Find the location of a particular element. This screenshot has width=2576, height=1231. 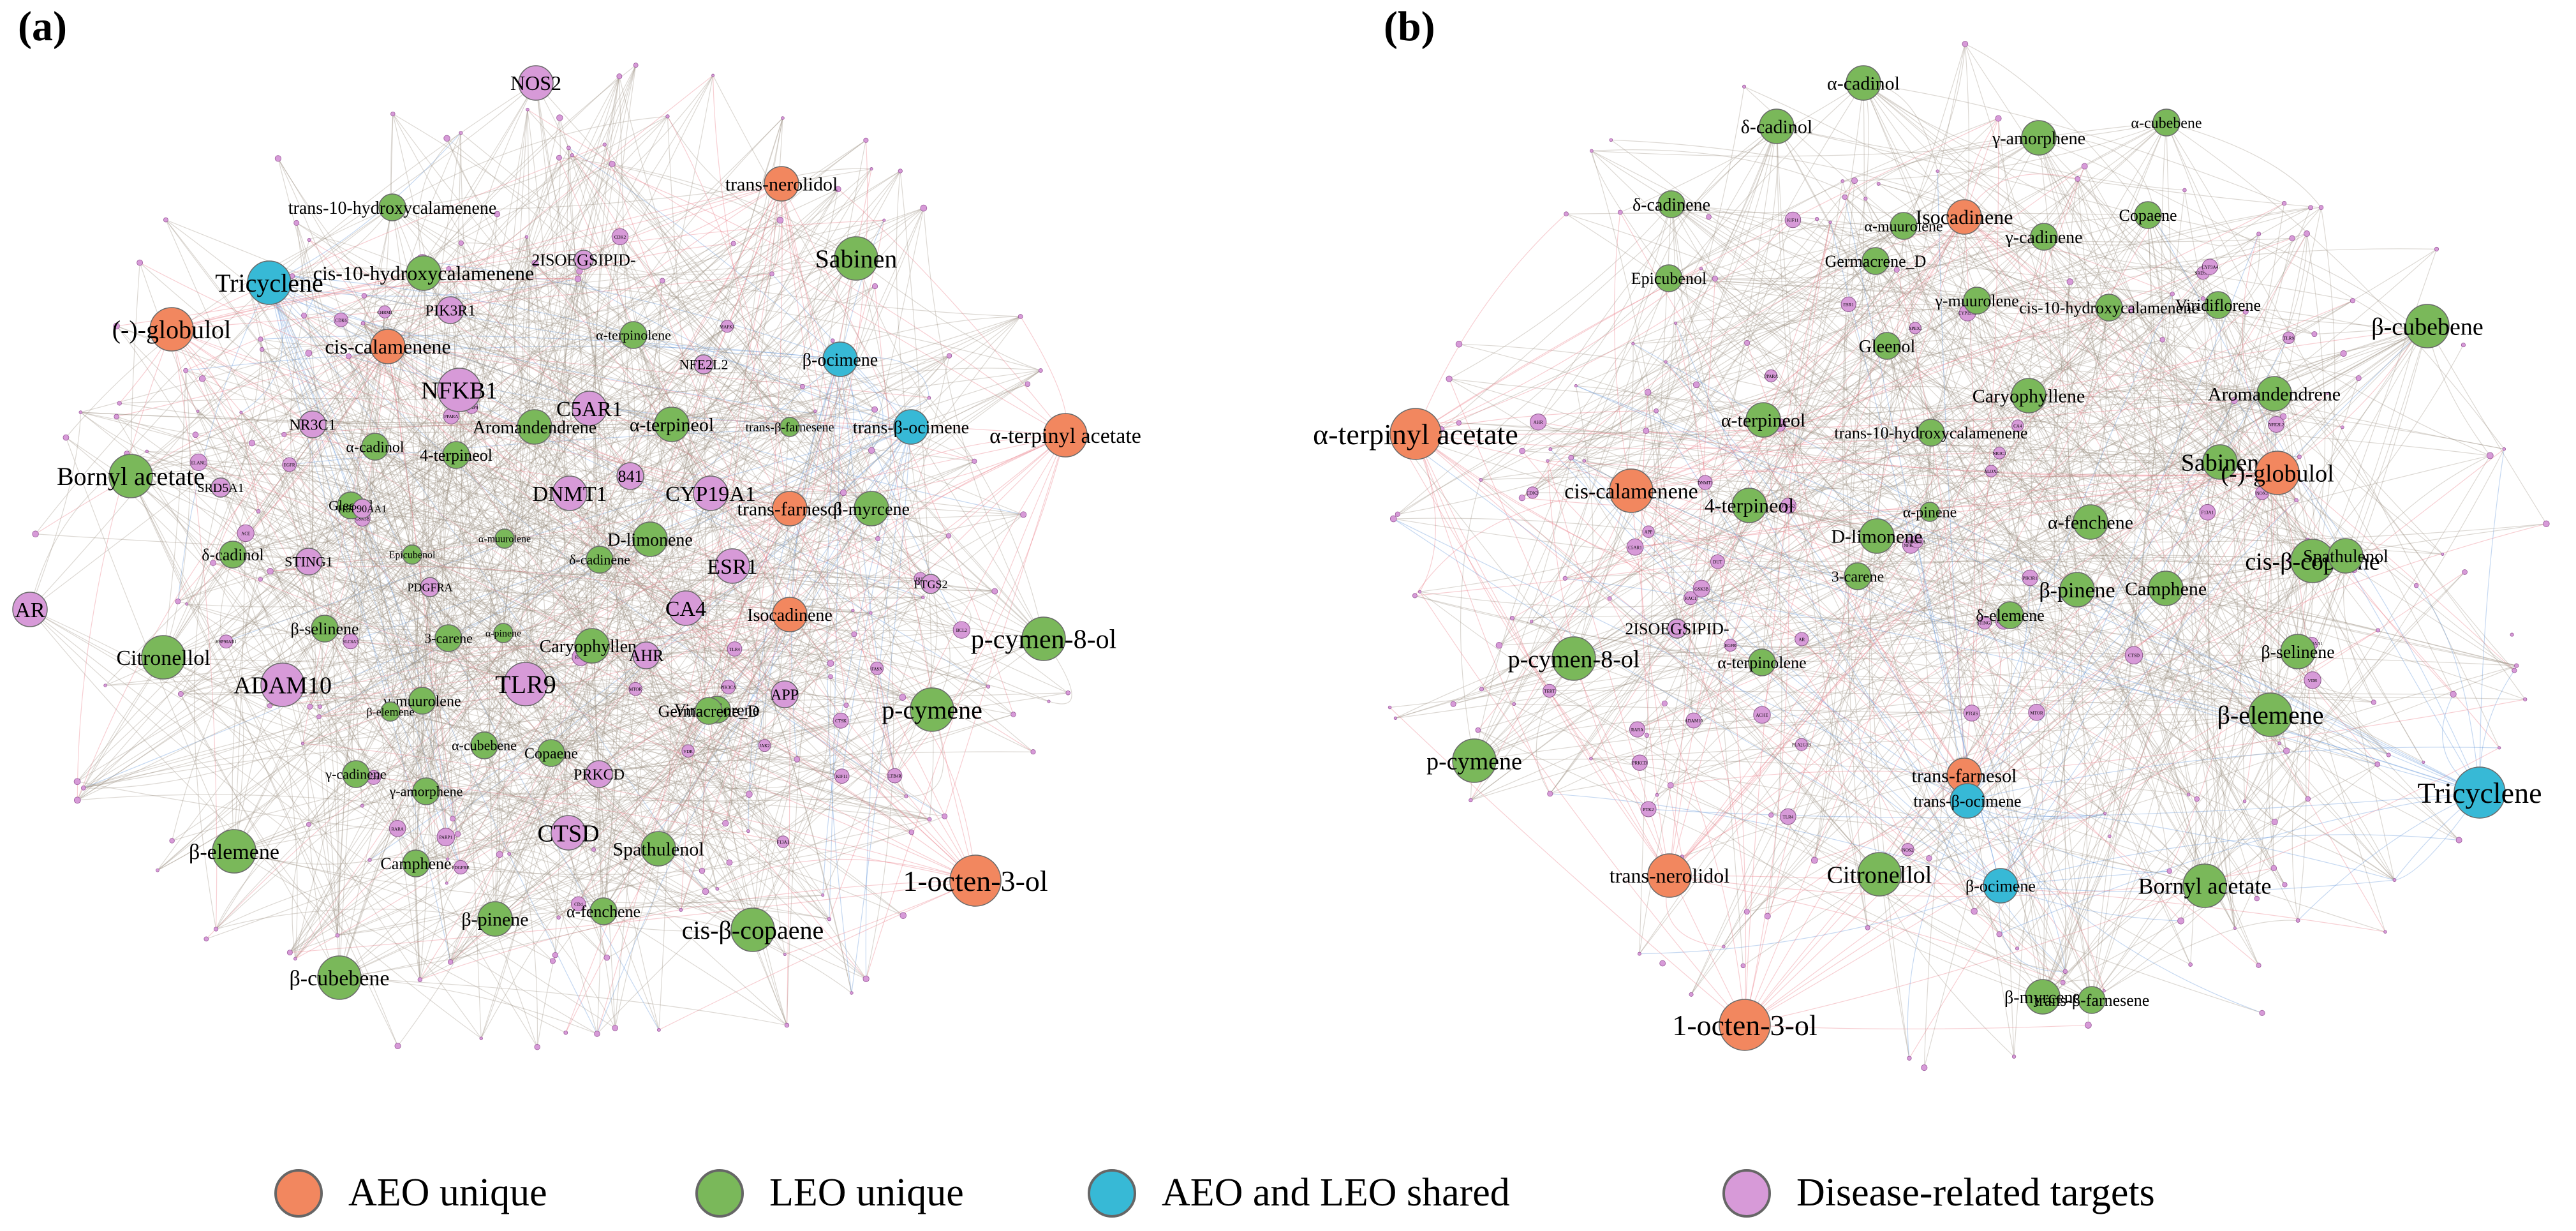

node-leo: δ-cadinol is located at coordinates (1776, 126).